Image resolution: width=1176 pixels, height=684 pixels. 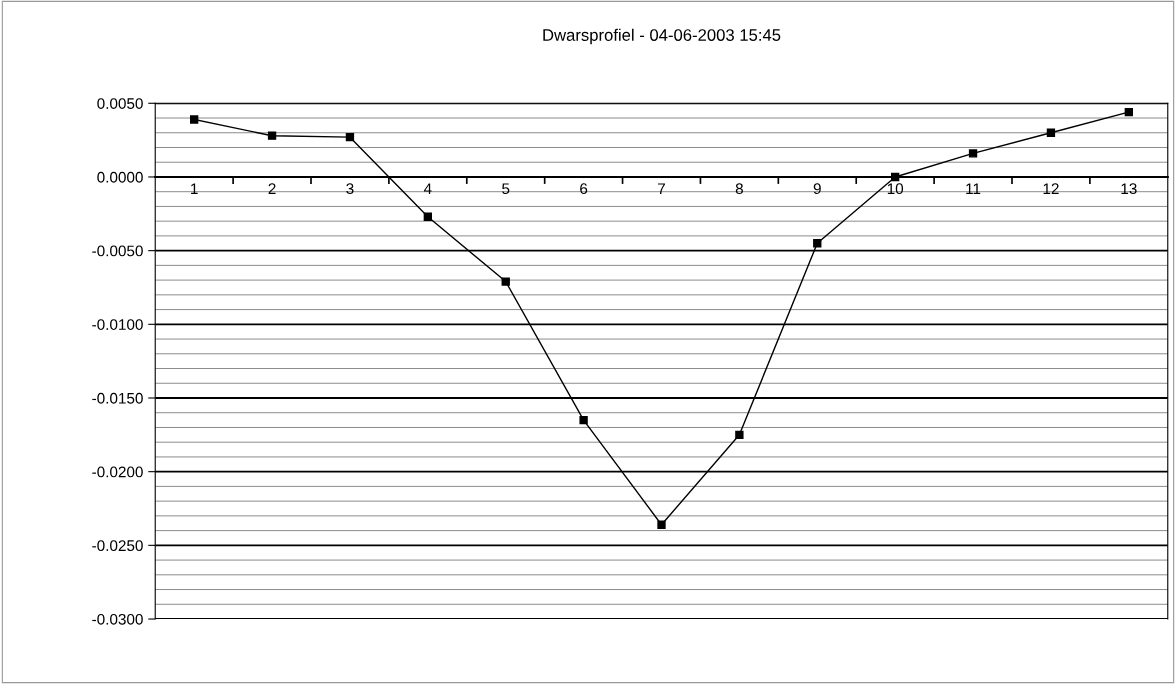 What do you see at coordinates (427, 188) in the screenshot?
I see `x-tick-label: 4` at bounding box center [427, 188].